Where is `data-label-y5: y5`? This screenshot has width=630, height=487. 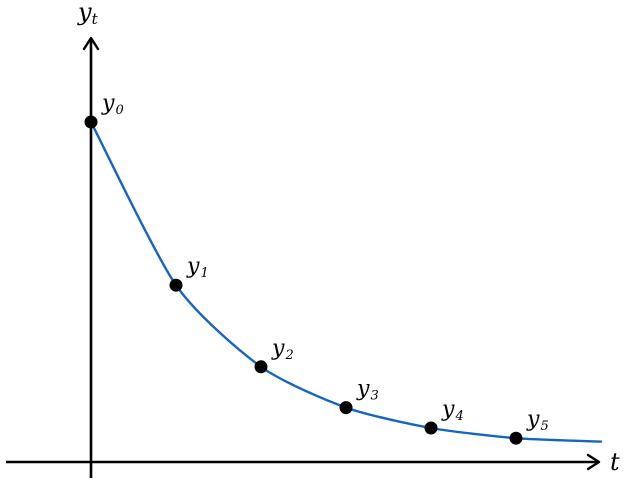 data-label-y5: y5 is located at coordinates (537, 420).